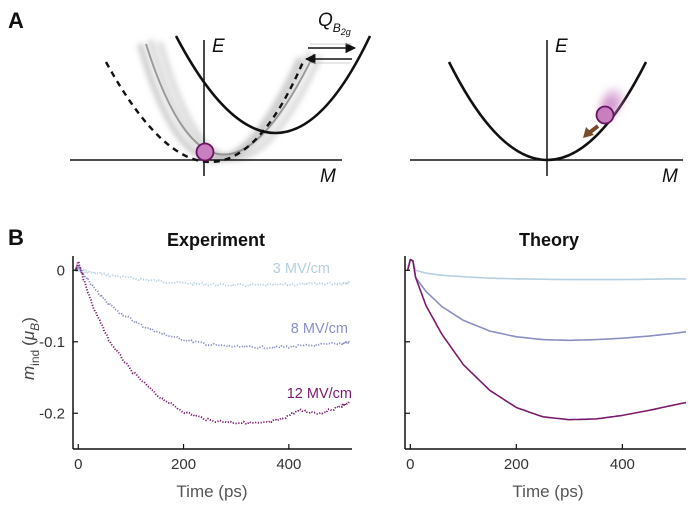  Describe the element at coordinates (61, 270) in the screenshot. I see `experiment-y-tick-label: 0` at that location.